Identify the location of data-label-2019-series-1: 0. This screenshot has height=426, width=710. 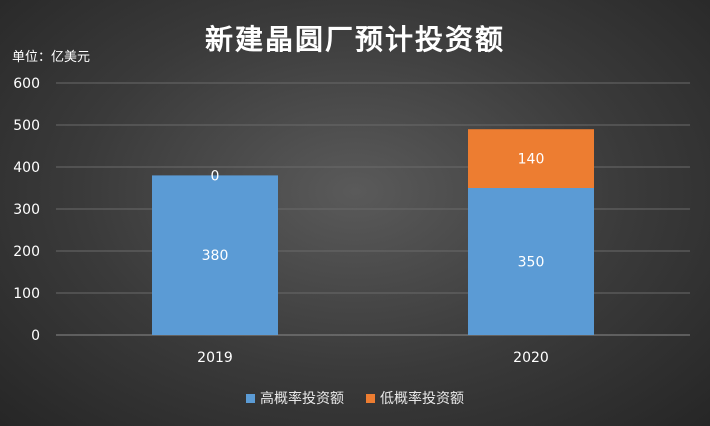
(215, 176).